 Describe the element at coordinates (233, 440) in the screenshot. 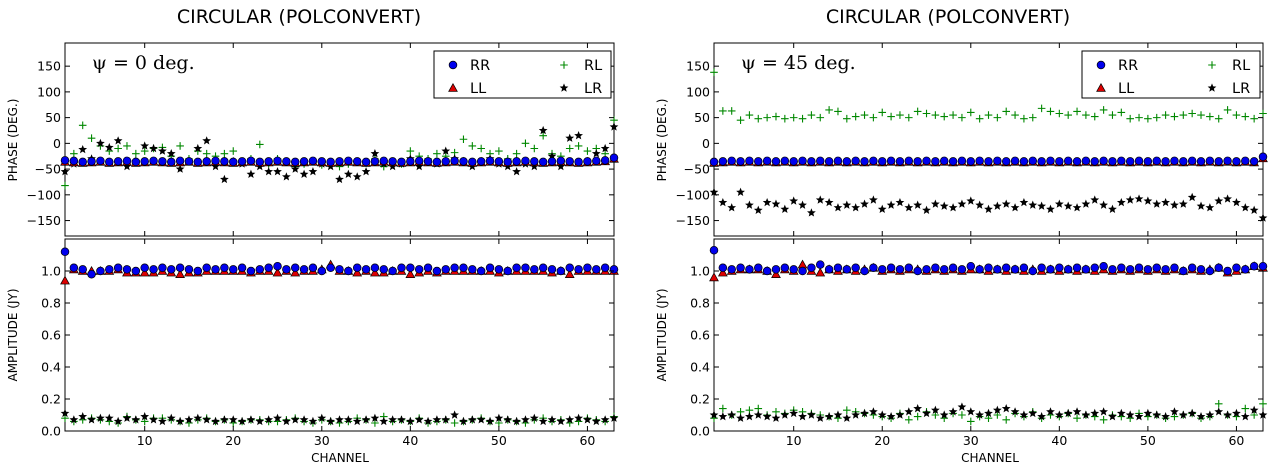

I see `x-tick-label: 20` at that location.